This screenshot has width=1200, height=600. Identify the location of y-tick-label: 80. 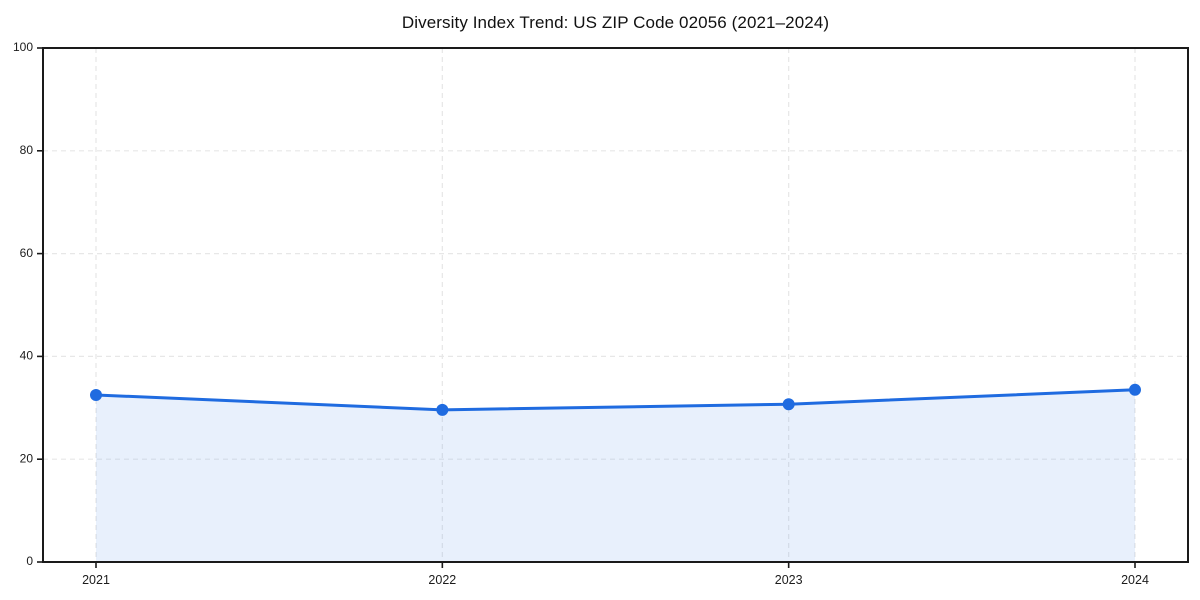
(27, 150).